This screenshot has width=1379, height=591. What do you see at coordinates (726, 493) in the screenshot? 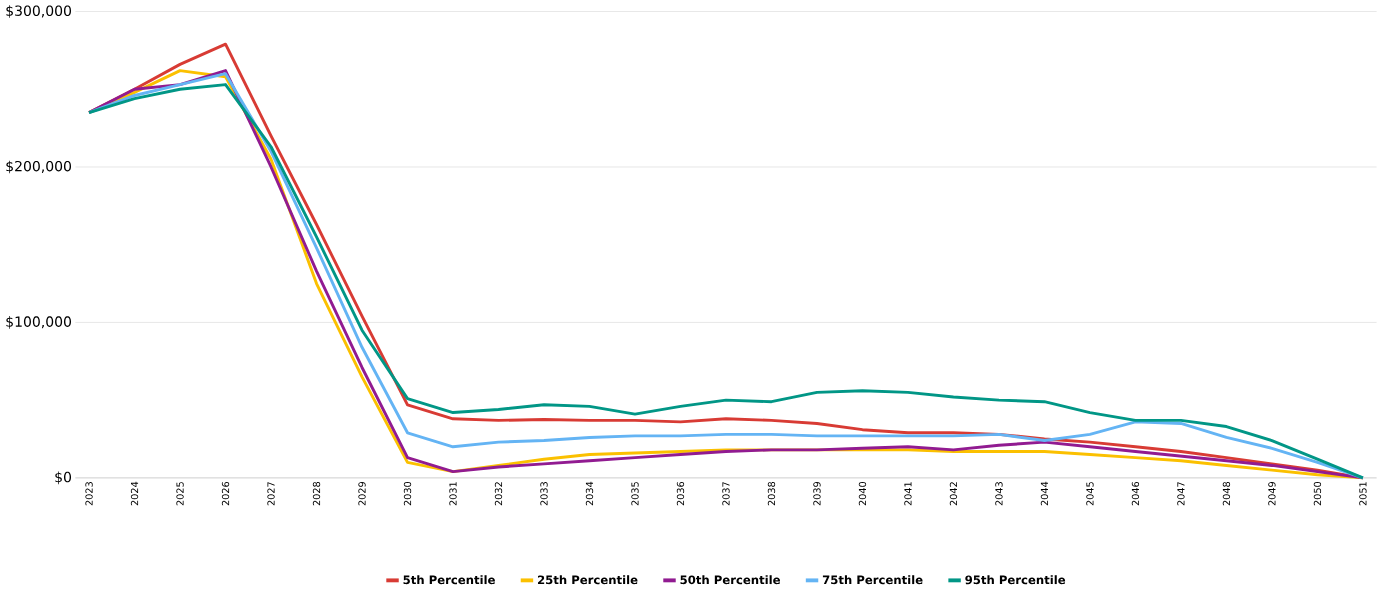
I see `x-tick-label: 2037` at bounding box center [726, 493].